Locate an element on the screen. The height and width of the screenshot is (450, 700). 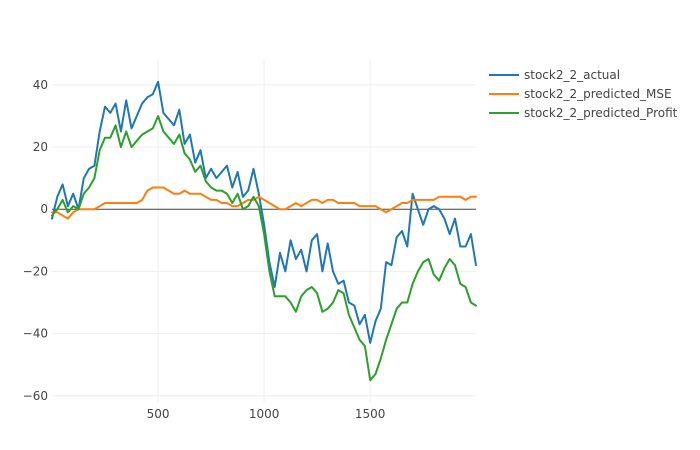
legend-label: stock2_2_predicted_Profit is located at coordinates (601, 113).